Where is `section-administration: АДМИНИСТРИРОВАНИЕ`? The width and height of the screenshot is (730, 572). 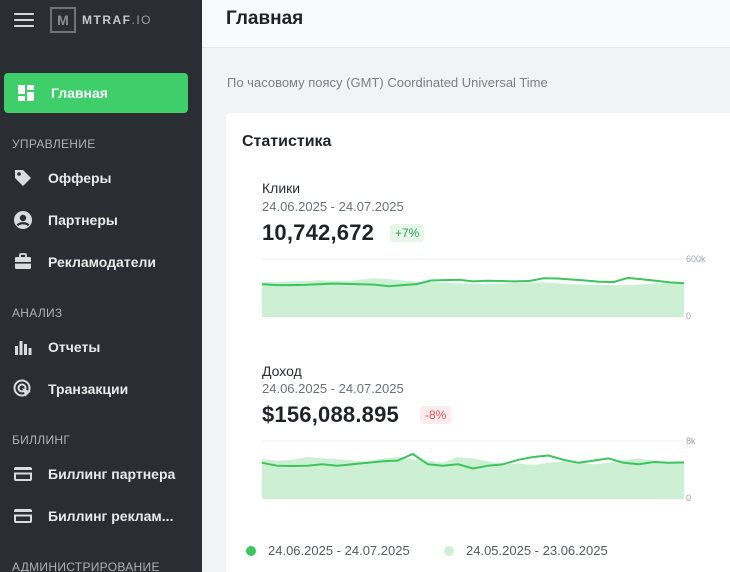
section-administration: АДМИНИСТРИРОВАНИЕ is located at coordinates (86, 566).